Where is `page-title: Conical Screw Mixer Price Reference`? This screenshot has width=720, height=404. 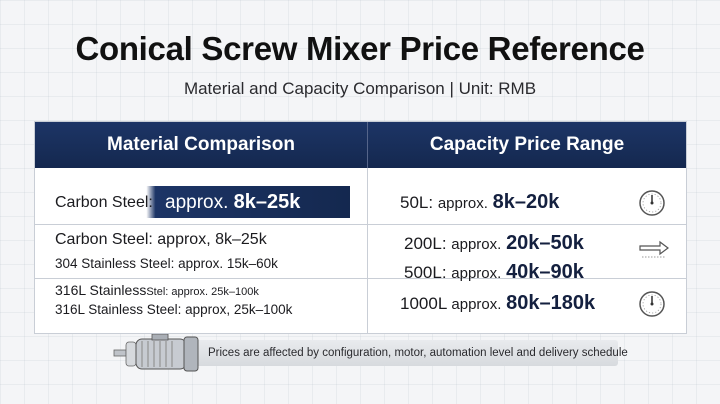 page-title: Conical Screw Mixer Price Reference is located at coordinates (360, 48).